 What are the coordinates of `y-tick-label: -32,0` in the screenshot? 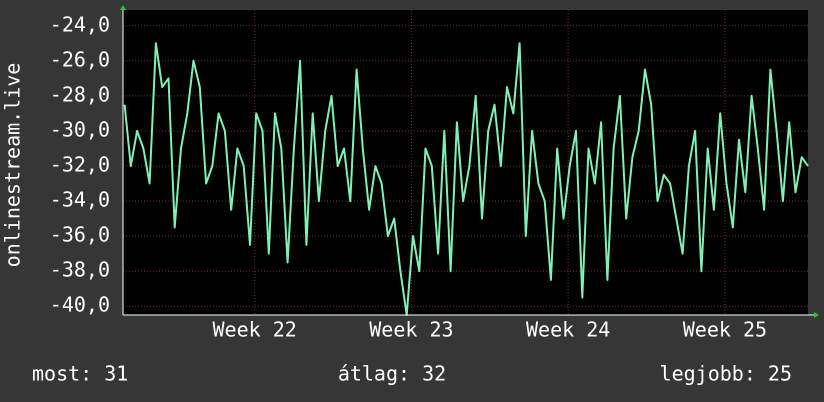 It's located at (80, 165).